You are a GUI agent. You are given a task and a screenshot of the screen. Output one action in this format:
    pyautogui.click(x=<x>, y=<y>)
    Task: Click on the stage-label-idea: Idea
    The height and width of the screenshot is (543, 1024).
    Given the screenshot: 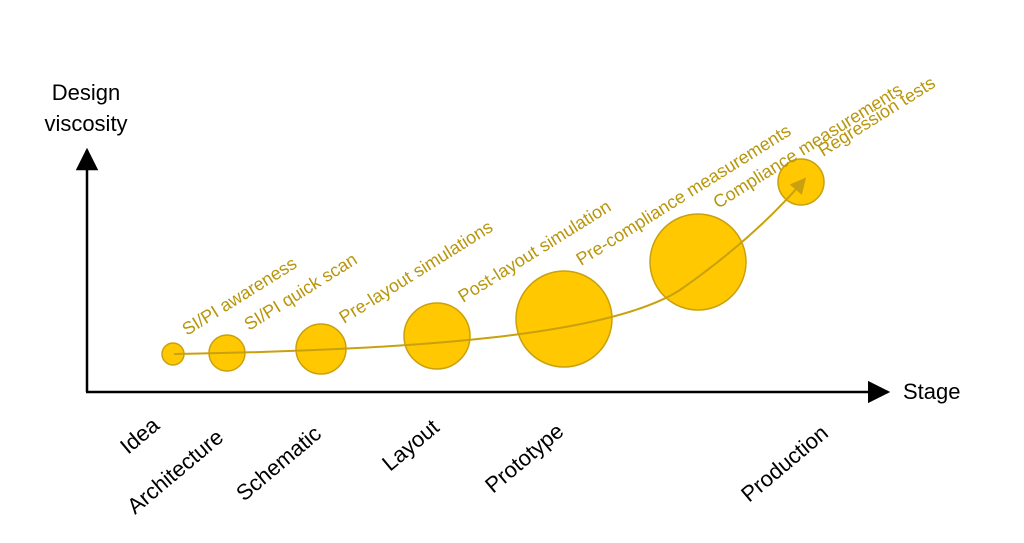 What is the action you would take?
    pyautogui.click(x=139, y=435)
    